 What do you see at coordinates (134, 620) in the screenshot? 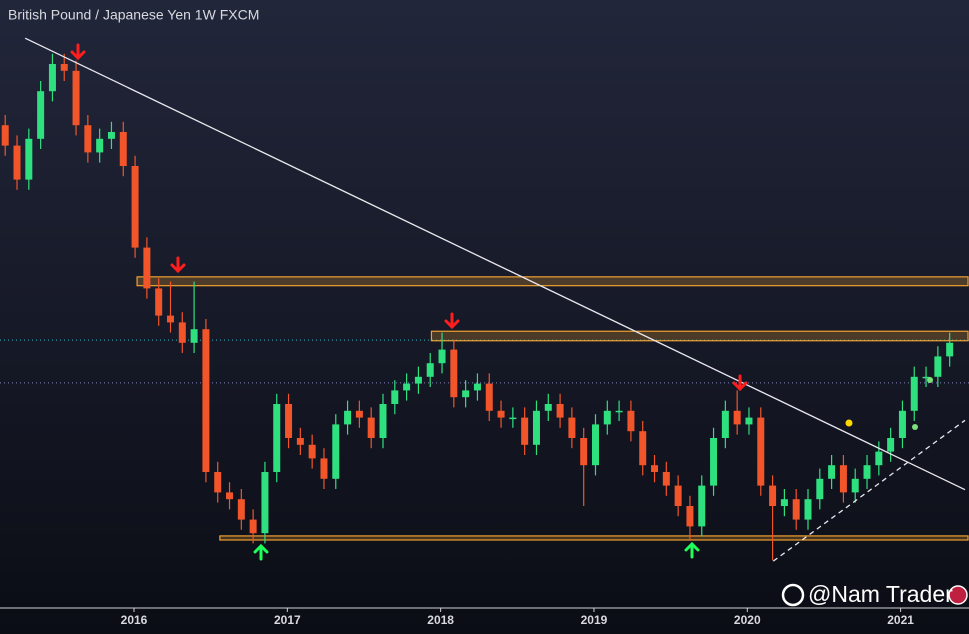
I see `x-tick-label: 2016` at bounding box center [134, 620].